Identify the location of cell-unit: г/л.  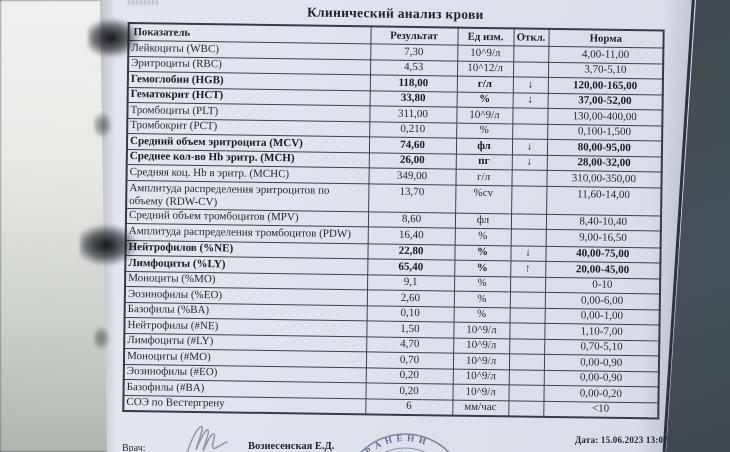
(484, 84).